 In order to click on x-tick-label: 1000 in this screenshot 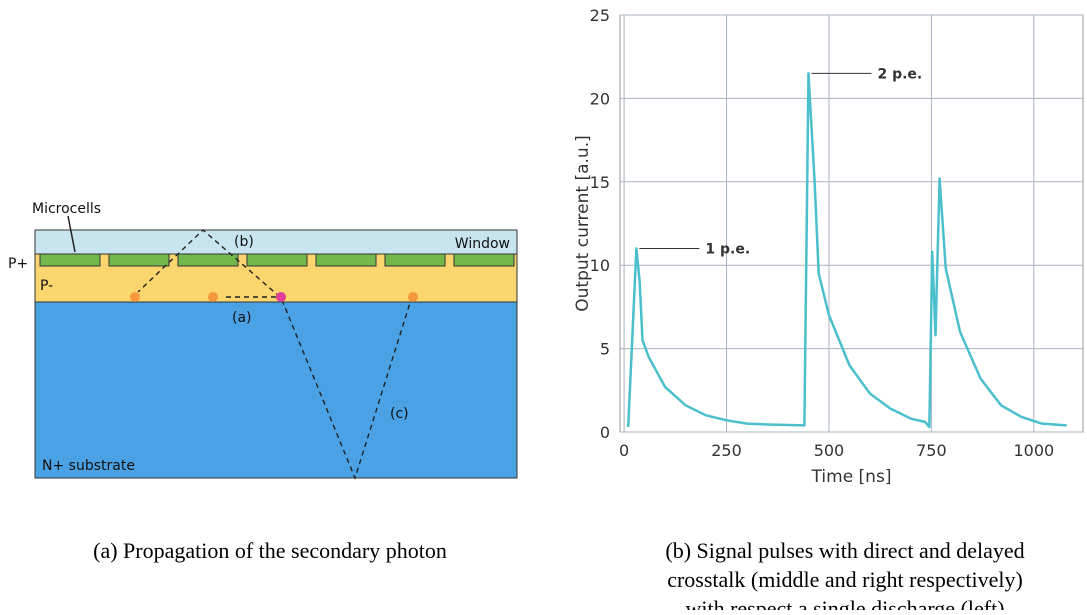, I will do `click(1033, 450)`.